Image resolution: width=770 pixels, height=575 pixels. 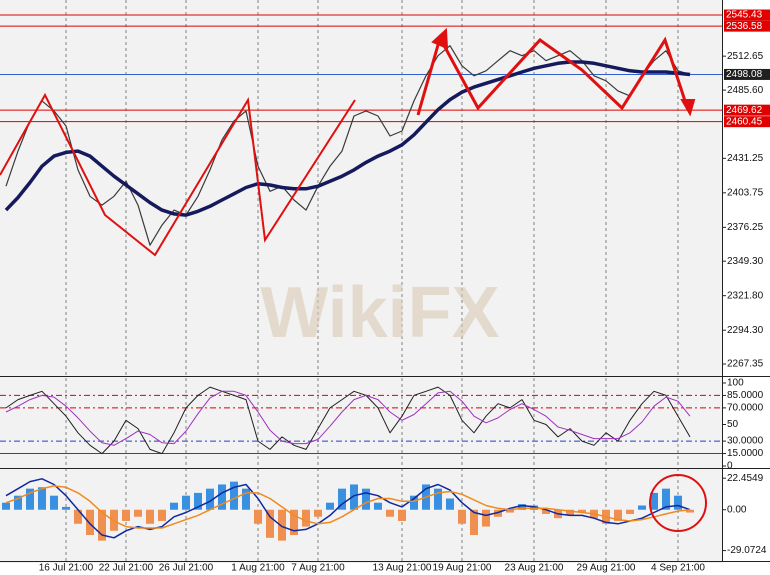 What do you see at coordinates (730, 466) in the screenshot?
I see `y-tick-label: 0` at bounding box center [730, 466].